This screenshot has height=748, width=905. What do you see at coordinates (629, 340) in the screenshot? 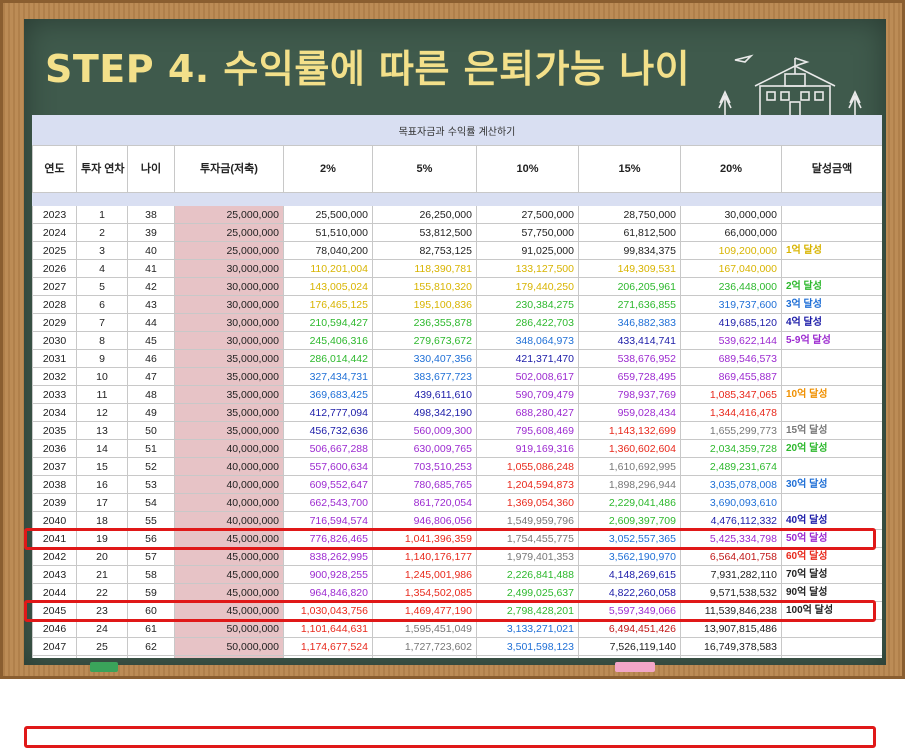
I see `cell-rate-15: 433,414,741` at bounding box center [629, 340].